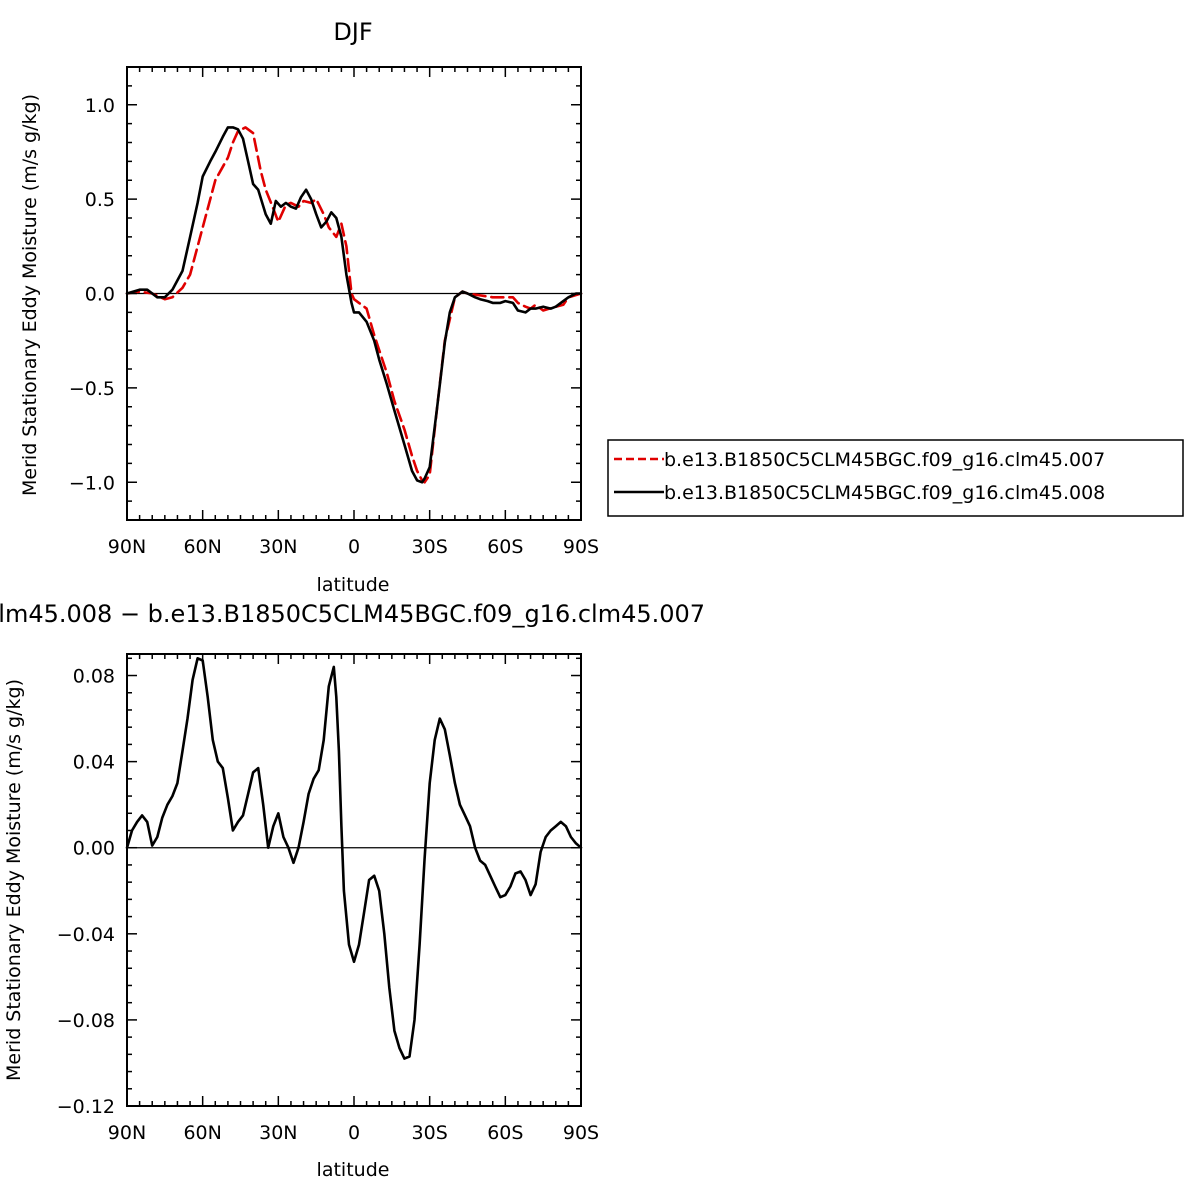 The width and height of the screenshot is (1199, 1197). Describe the element at coordinates (202, 1133) in the screenshot. I see `p2-x-tick-label: 60N` at that location.